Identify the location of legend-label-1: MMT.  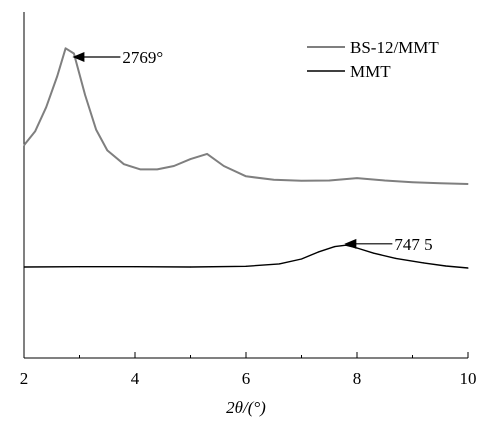
(370, 71).